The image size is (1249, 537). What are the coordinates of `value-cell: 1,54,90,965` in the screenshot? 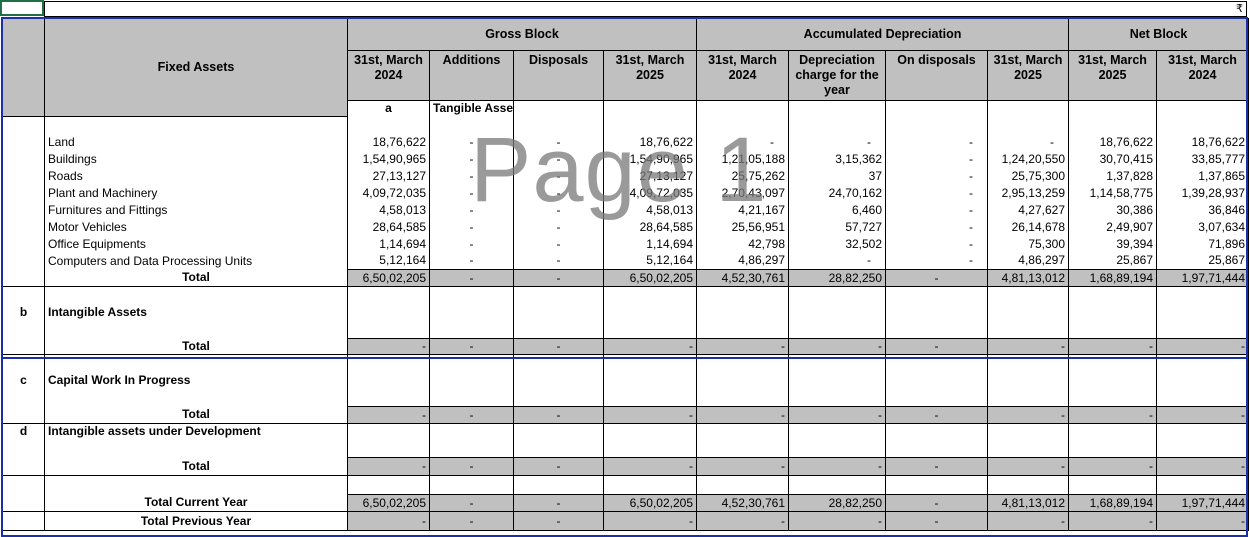 It's located at (388, 159).